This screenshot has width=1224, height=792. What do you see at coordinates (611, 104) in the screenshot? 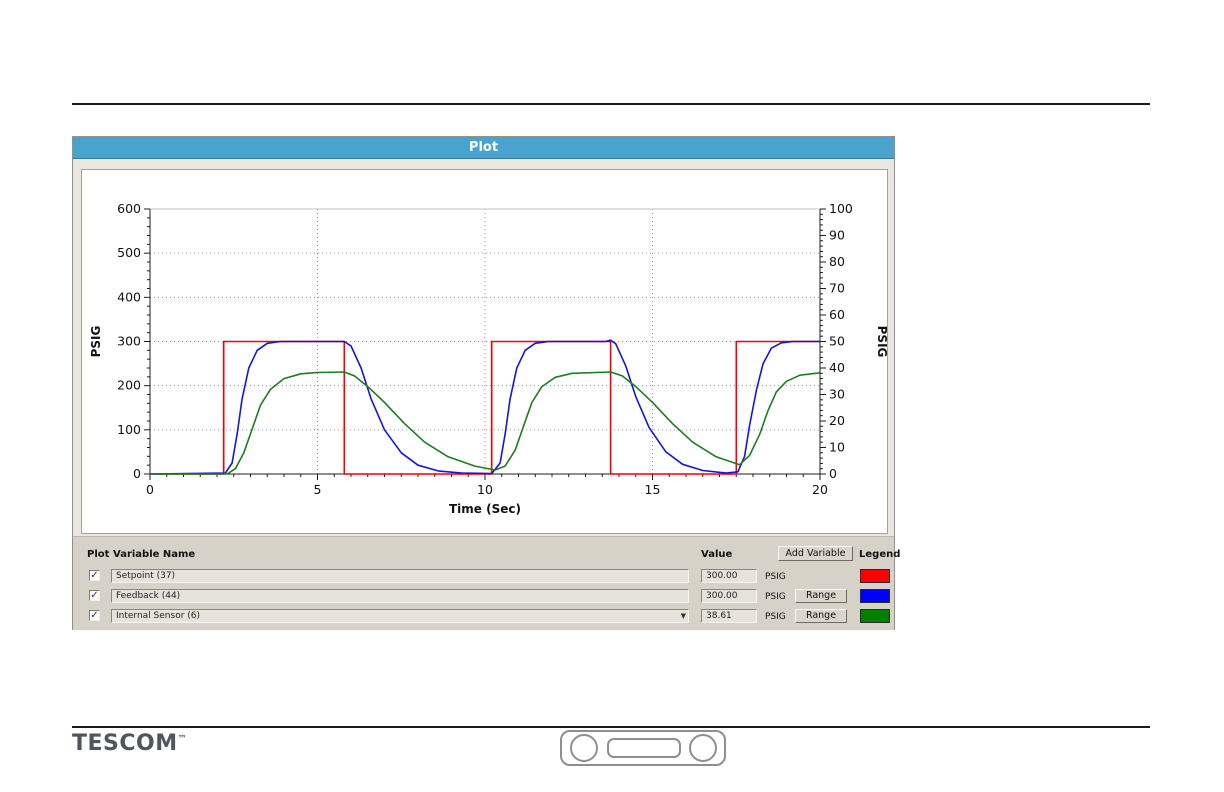
I see `header-rule` at bounding box center [611, 104].